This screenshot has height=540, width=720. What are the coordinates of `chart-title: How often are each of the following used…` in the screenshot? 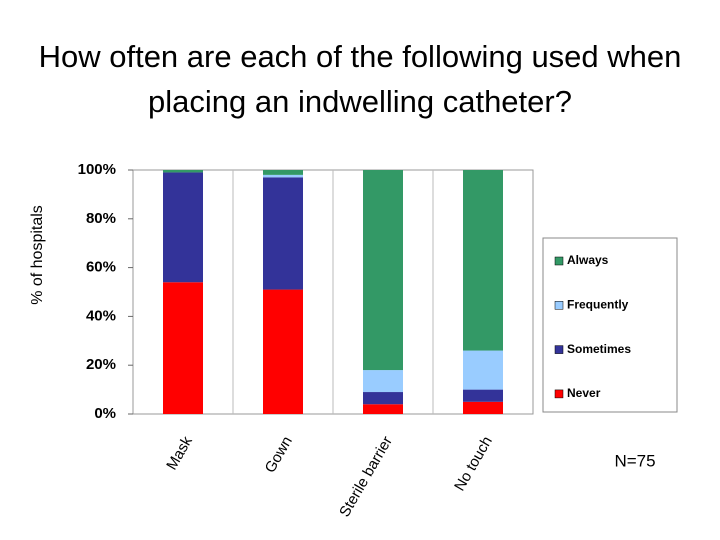 It's located at (360, 79).